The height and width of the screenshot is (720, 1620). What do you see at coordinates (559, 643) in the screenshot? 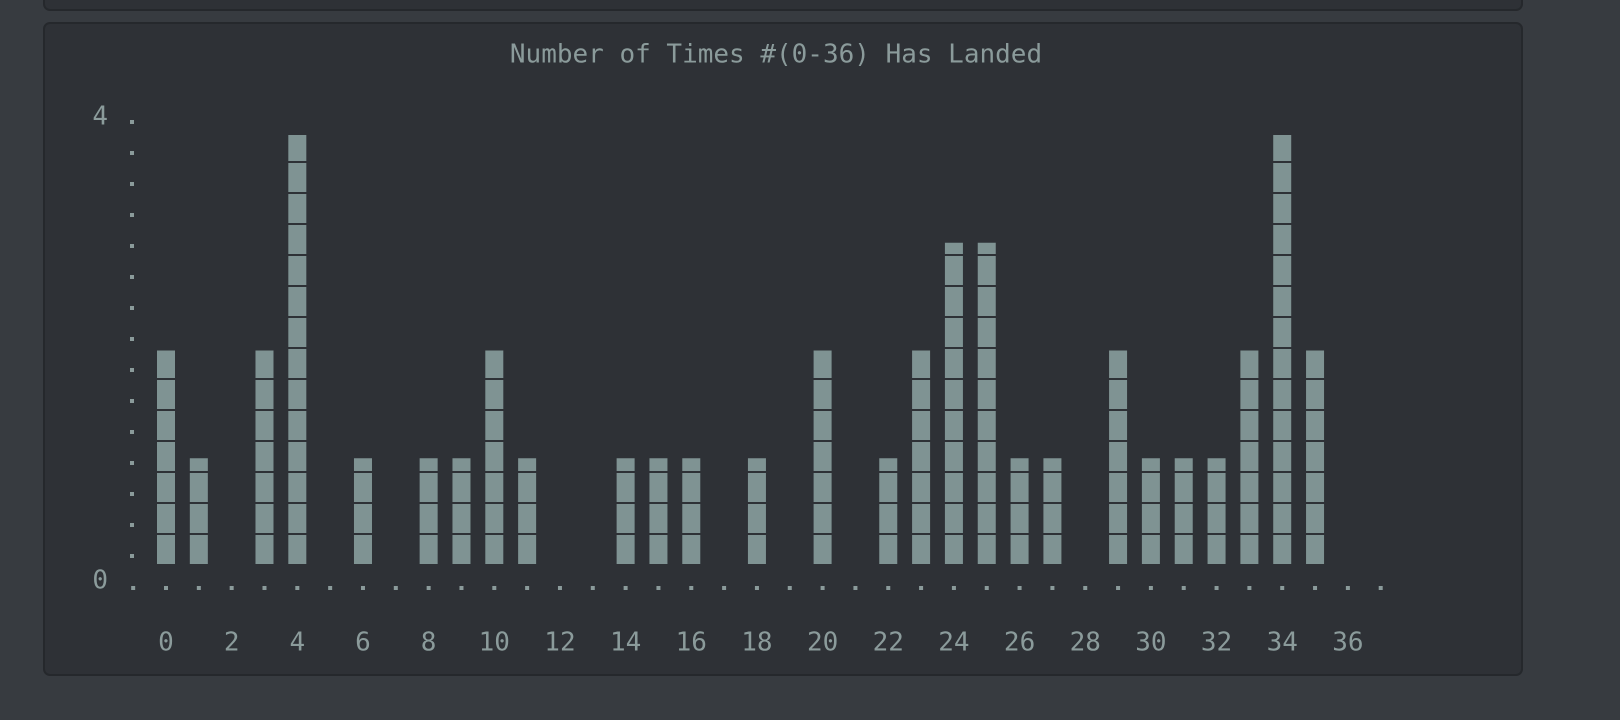
I see `x-tick-label: 12` at bounding box center [559, 643].